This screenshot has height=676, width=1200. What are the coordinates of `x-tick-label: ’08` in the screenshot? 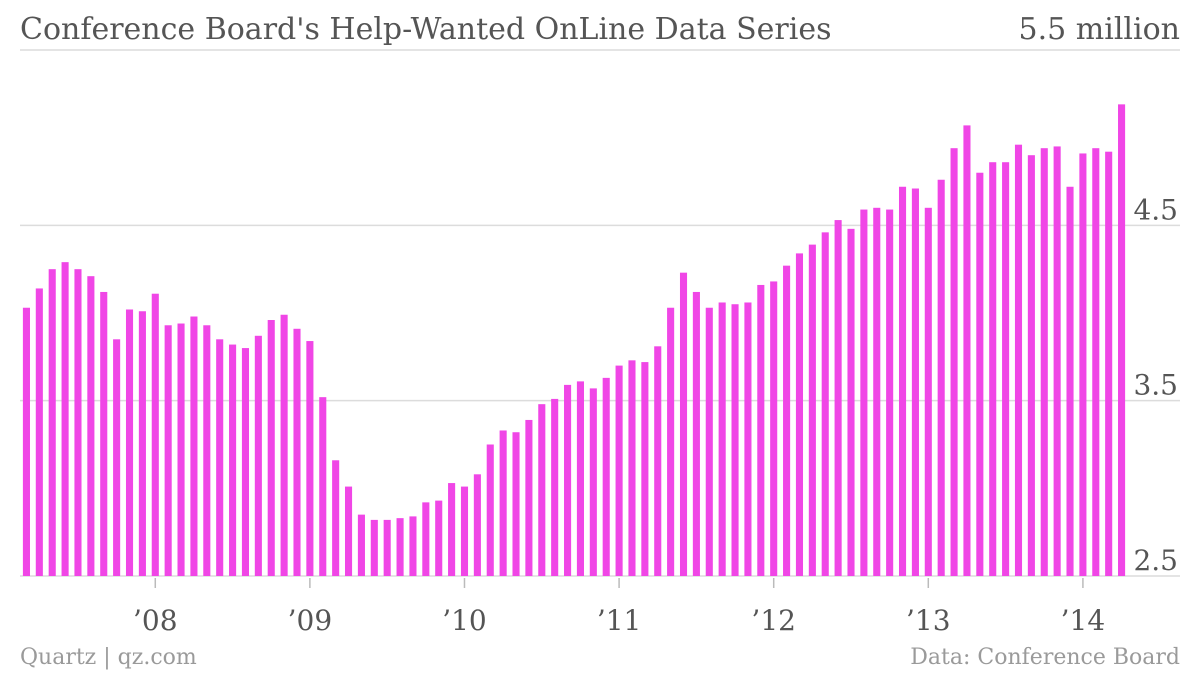 It's located at (155, 620).